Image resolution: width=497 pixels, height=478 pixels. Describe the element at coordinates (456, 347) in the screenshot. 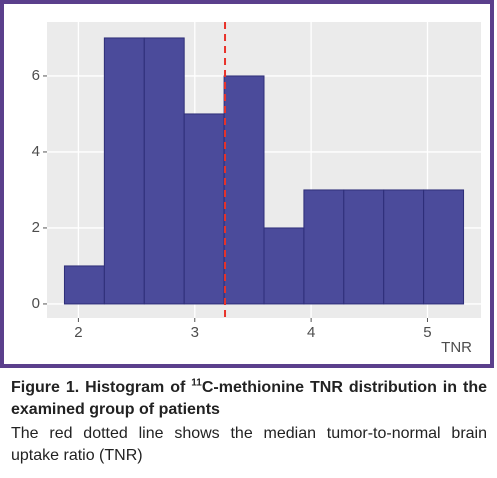

I see `x-axis-label: TNR` at that location.